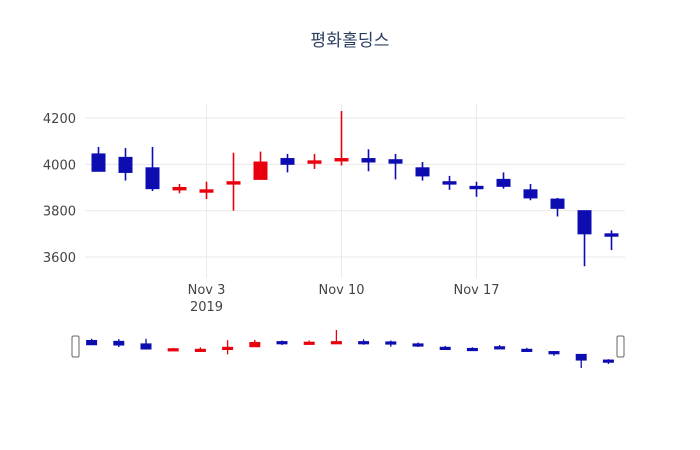 The width and height of the screenshot is (700, 450). Describe the element at coordinates (59, 165) in the screenshot. I see `y-axis-tick-4000: 4000` at that location.